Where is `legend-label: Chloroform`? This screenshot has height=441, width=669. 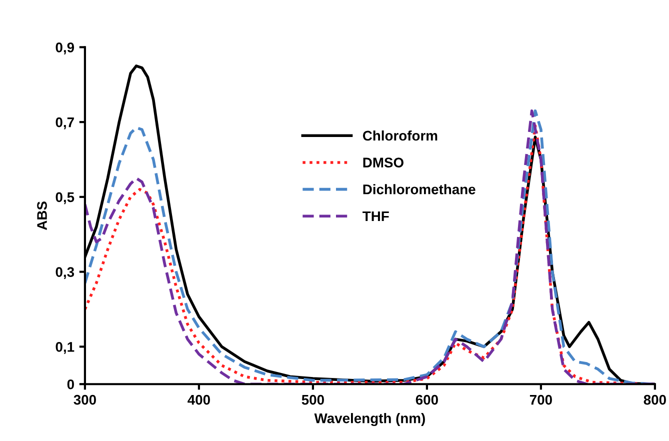
legend-label: Chloroform is located at coordinates (400, 135).